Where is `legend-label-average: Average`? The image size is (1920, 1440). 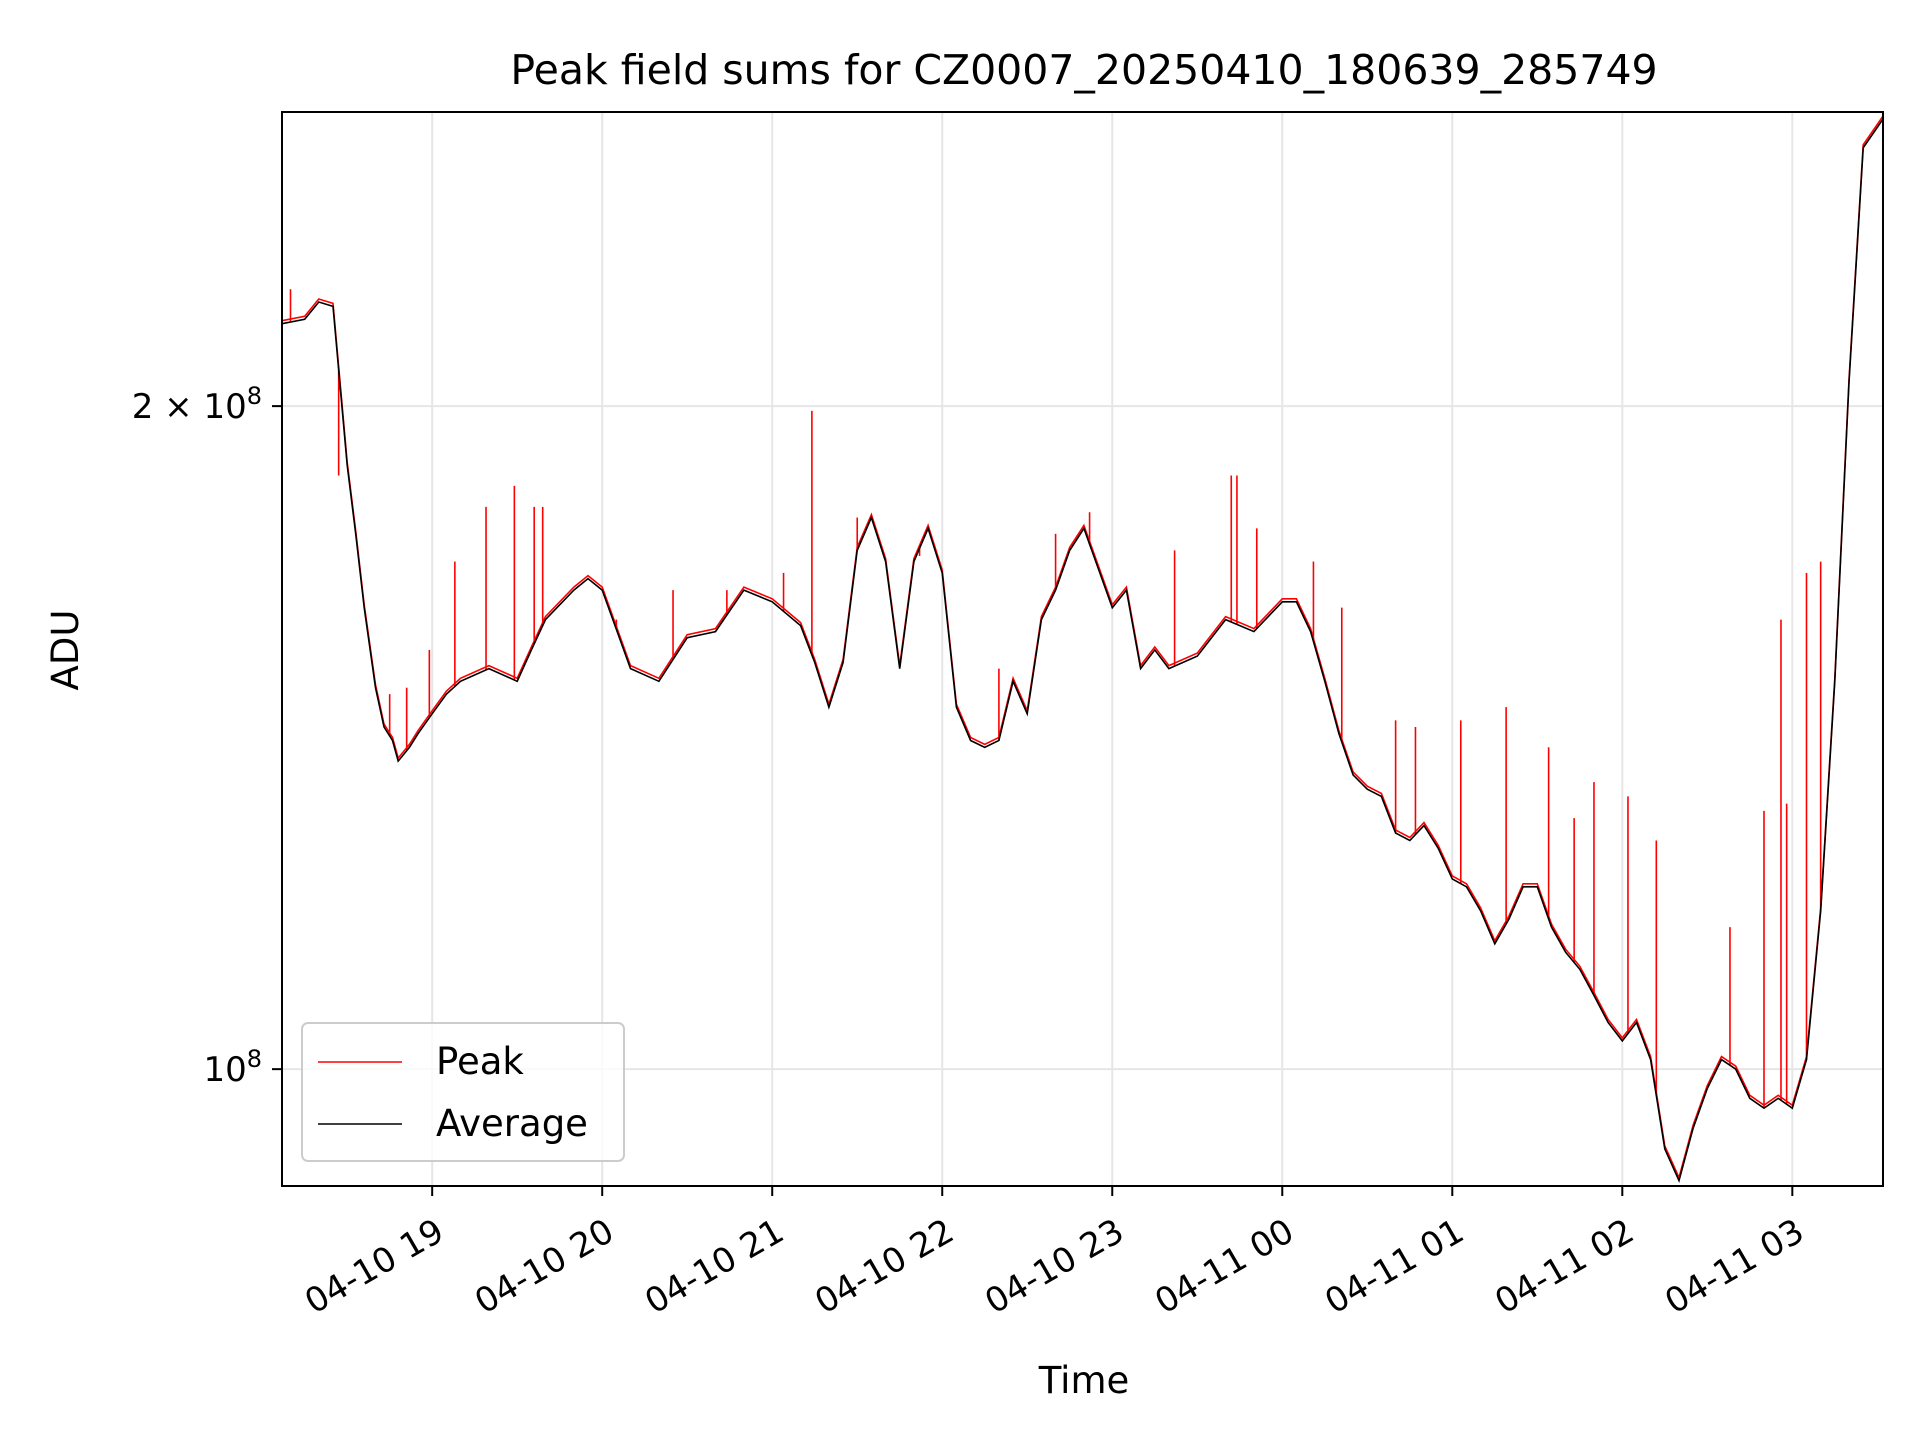
legend-label-average: Average is located at coordinates (512, 1123).